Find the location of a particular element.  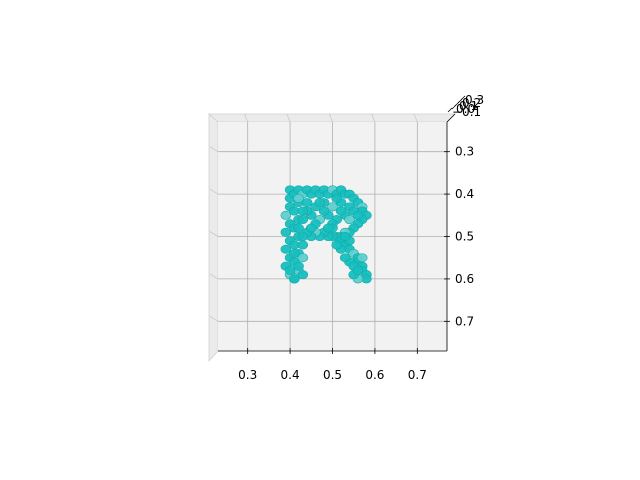

scatter-points is located at coordinates (326, 234).